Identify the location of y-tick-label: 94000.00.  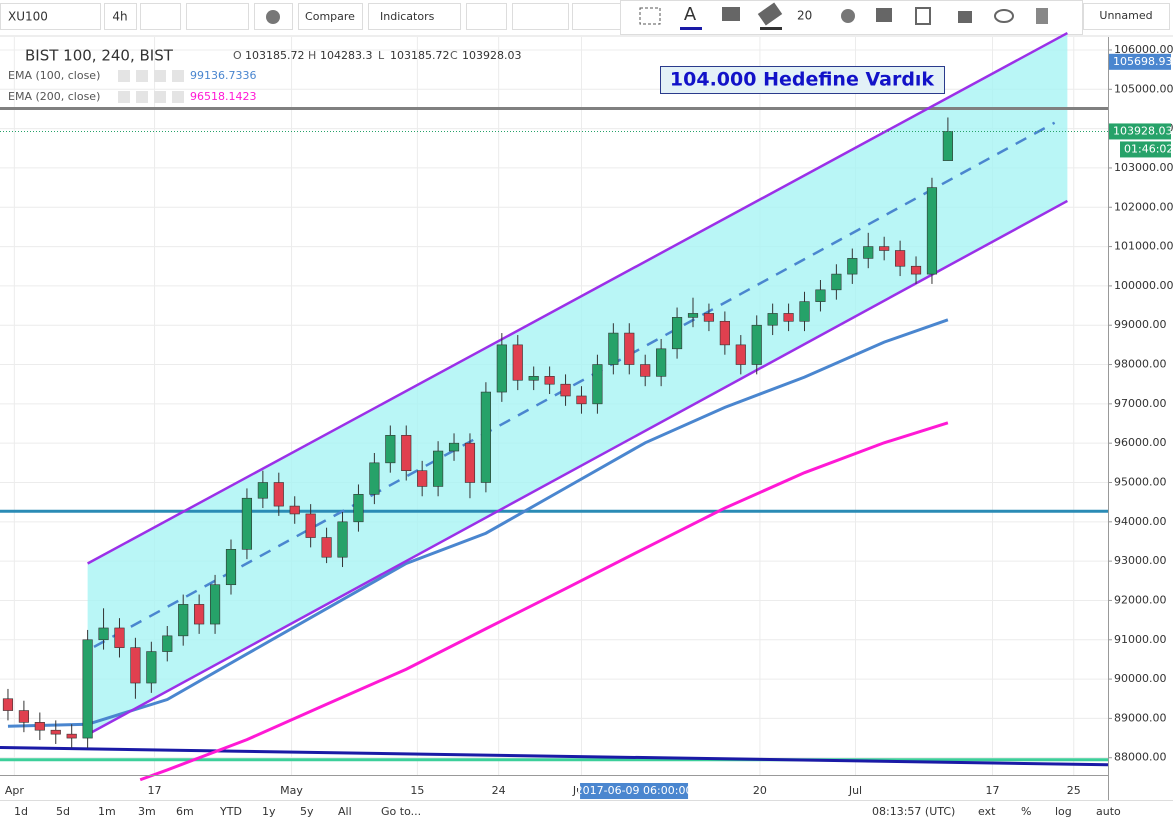
(1140, 521).